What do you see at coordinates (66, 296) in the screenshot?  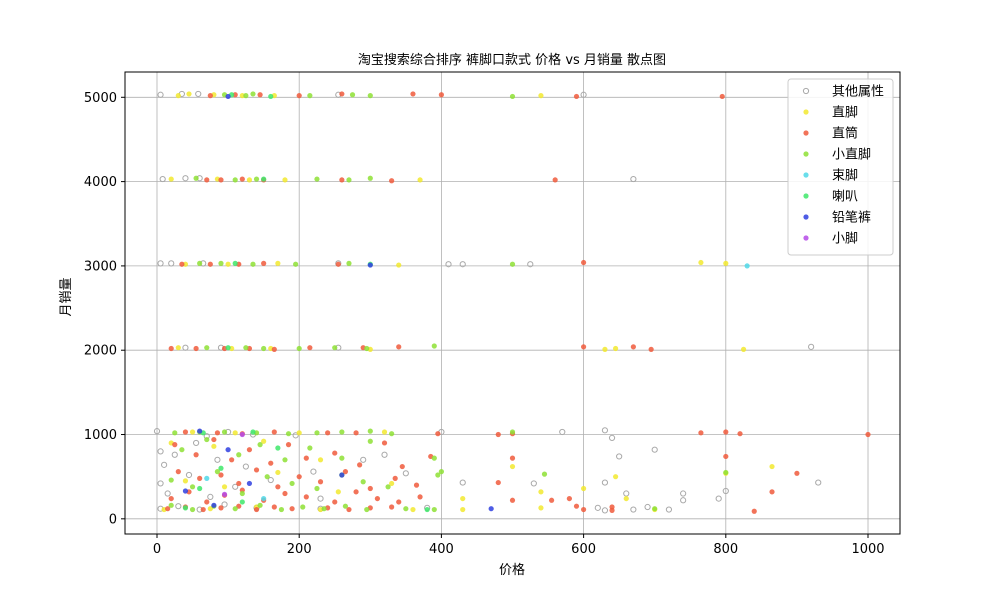 I see `y-axis-label: 月销量` at bounding box center [66, 296].